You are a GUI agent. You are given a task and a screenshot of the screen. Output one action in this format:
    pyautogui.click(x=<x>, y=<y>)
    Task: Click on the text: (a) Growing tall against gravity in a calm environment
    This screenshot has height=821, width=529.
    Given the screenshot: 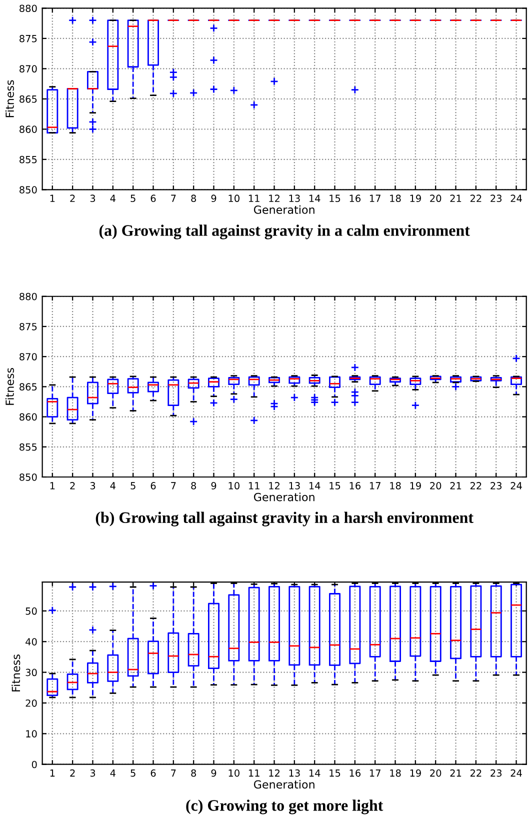 What is the action you would take?
    pyautogui.click(x=284, y=232)
    